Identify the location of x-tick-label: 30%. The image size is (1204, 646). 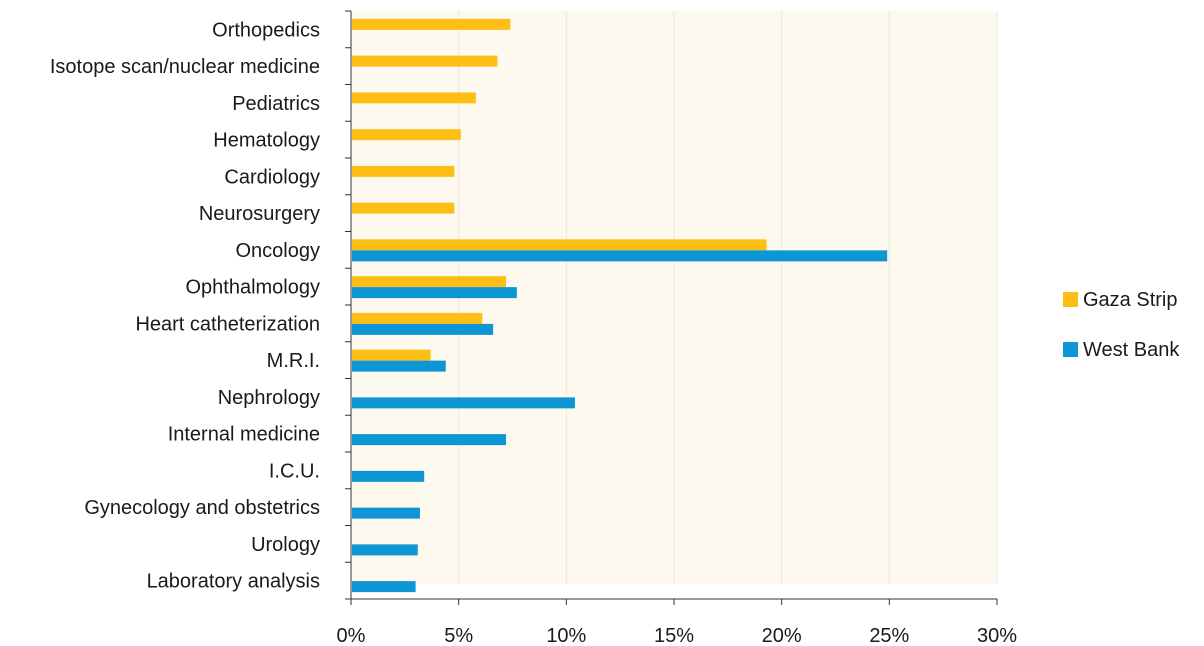
(997, 635).